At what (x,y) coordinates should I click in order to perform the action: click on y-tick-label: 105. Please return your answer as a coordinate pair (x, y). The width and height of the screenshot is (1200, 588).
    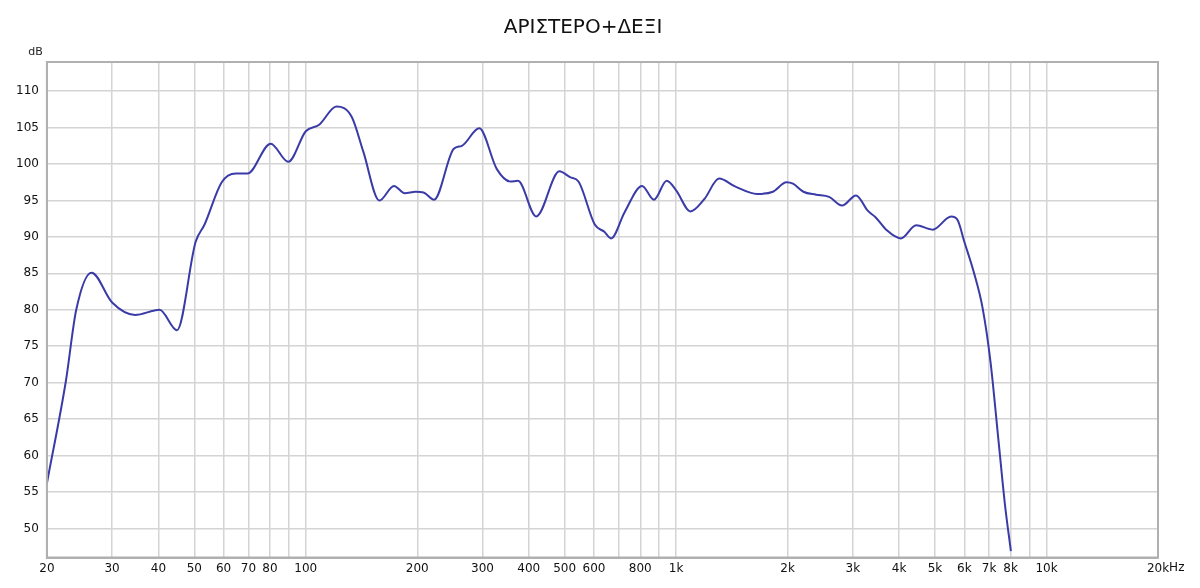
    Looking at the image, I should click on (27, 126).